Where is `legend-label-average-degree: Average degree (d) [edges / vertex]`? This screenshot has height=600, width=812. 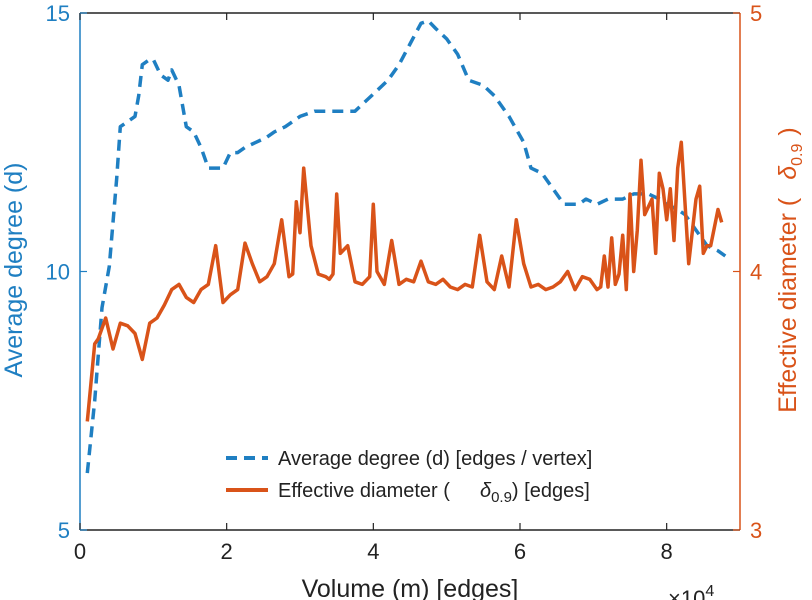 legend-label-average-degree: Average degree (d) [edges / vertex] is located at coordinates (435, 459).